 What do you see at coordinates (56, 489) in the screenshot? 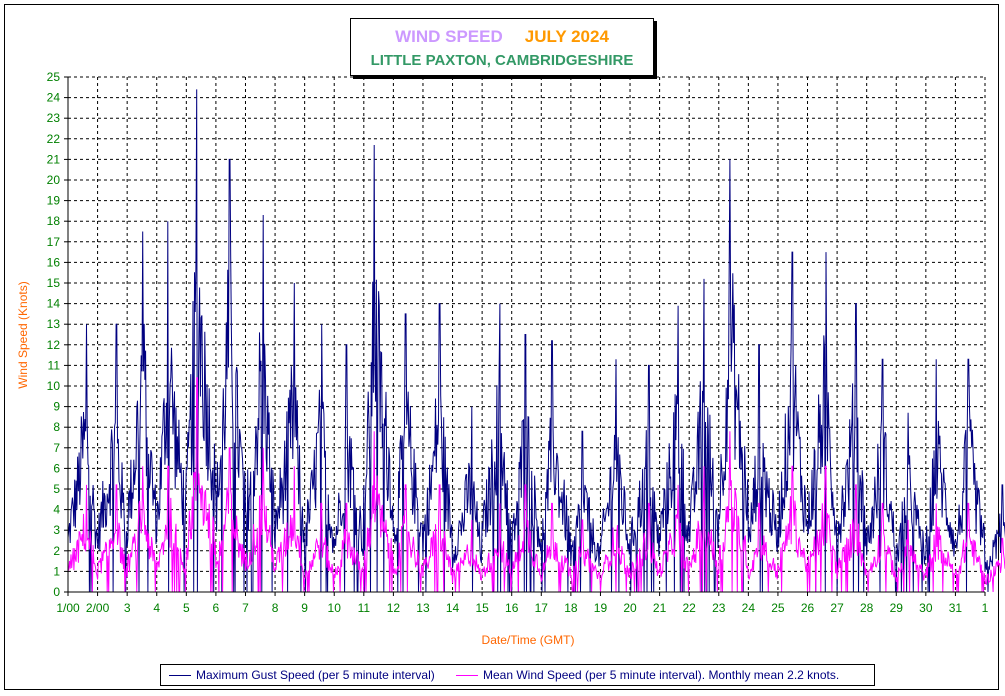
I see `y-tick-label: 5` at bounding box center [56, 489].